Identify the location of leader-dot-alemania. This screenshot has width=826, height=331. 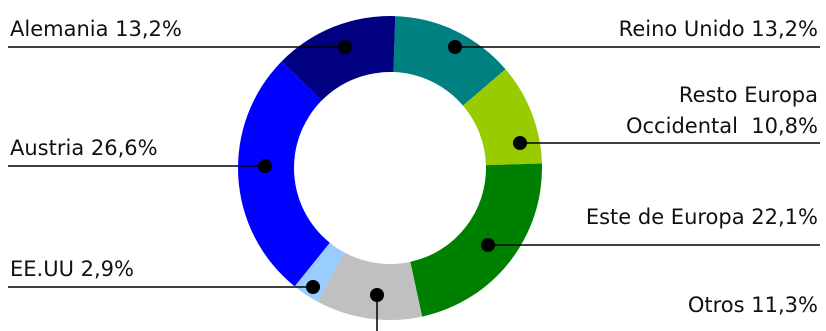
(345, 47).